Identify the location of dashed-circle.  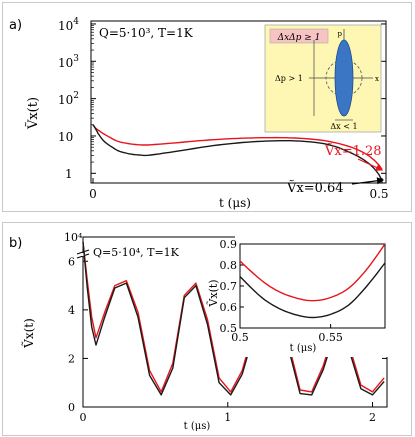
(344, 78).